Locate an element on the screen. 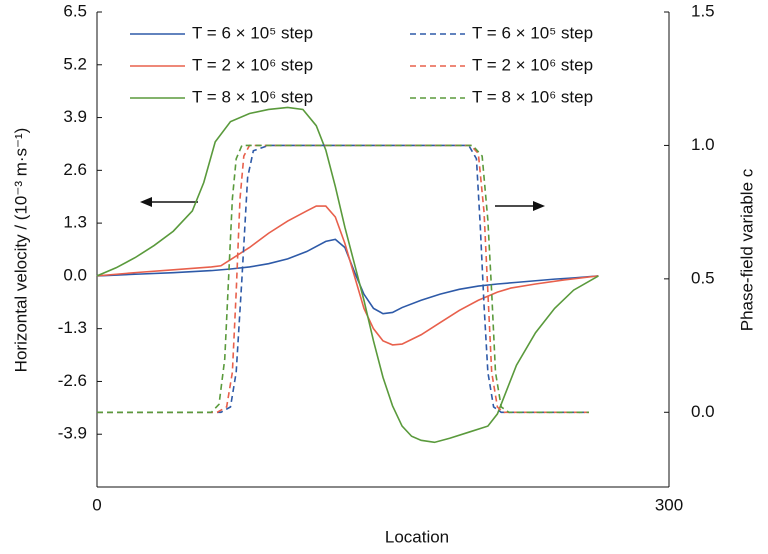 The width and height of the screenshot is (768, 554). x-tick-label: 0 is located at coordinates (96, 504).